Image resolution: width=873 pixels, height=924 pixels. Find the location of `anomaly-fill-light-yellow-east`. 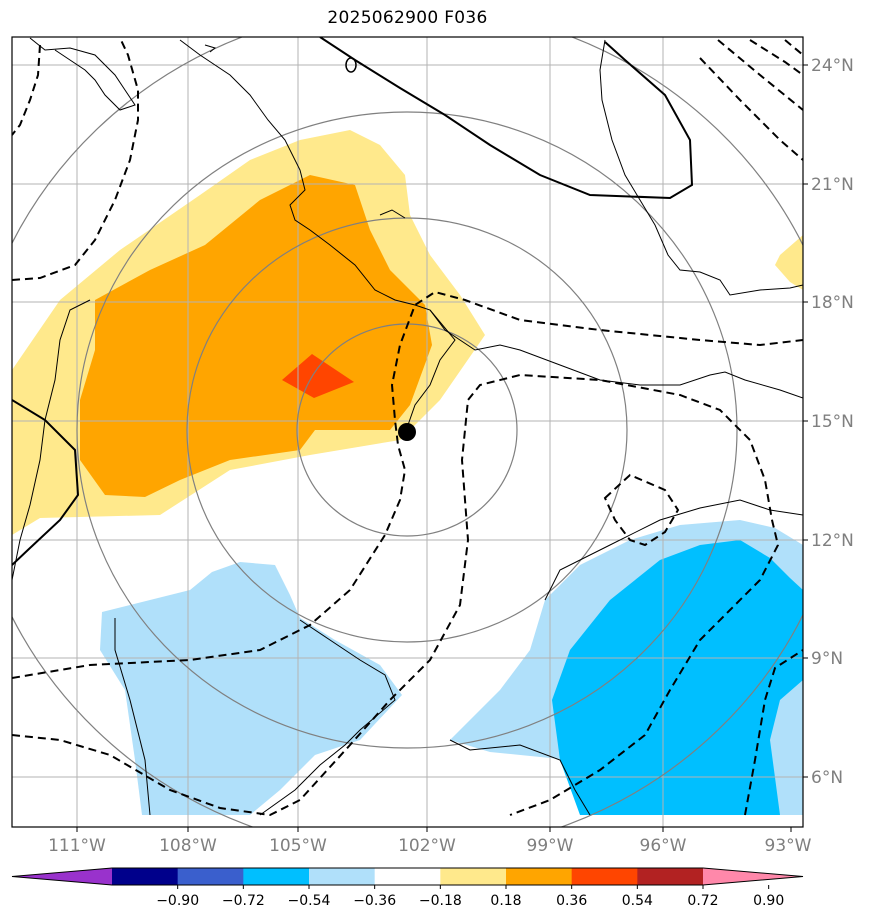

anomaly-fill-light-yellow-east is located at coordinates (789, 262).